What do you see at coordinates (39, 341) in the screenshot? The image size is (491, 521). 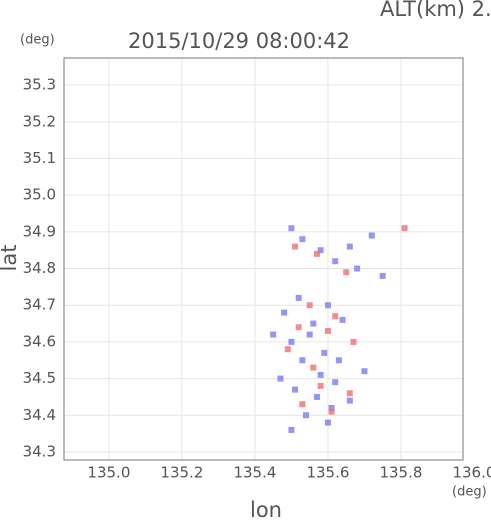 I see `y-tick-label: 34.6` at bounding box center [39, 341].